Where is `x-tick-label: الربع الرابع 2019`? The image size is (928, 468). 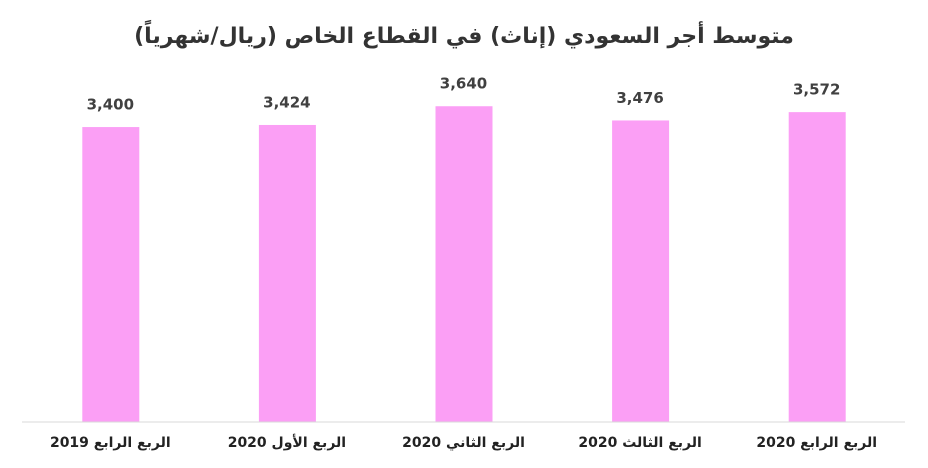
x-tick-label: الربع الرابع 2019 is located at coordinates (110, 443).